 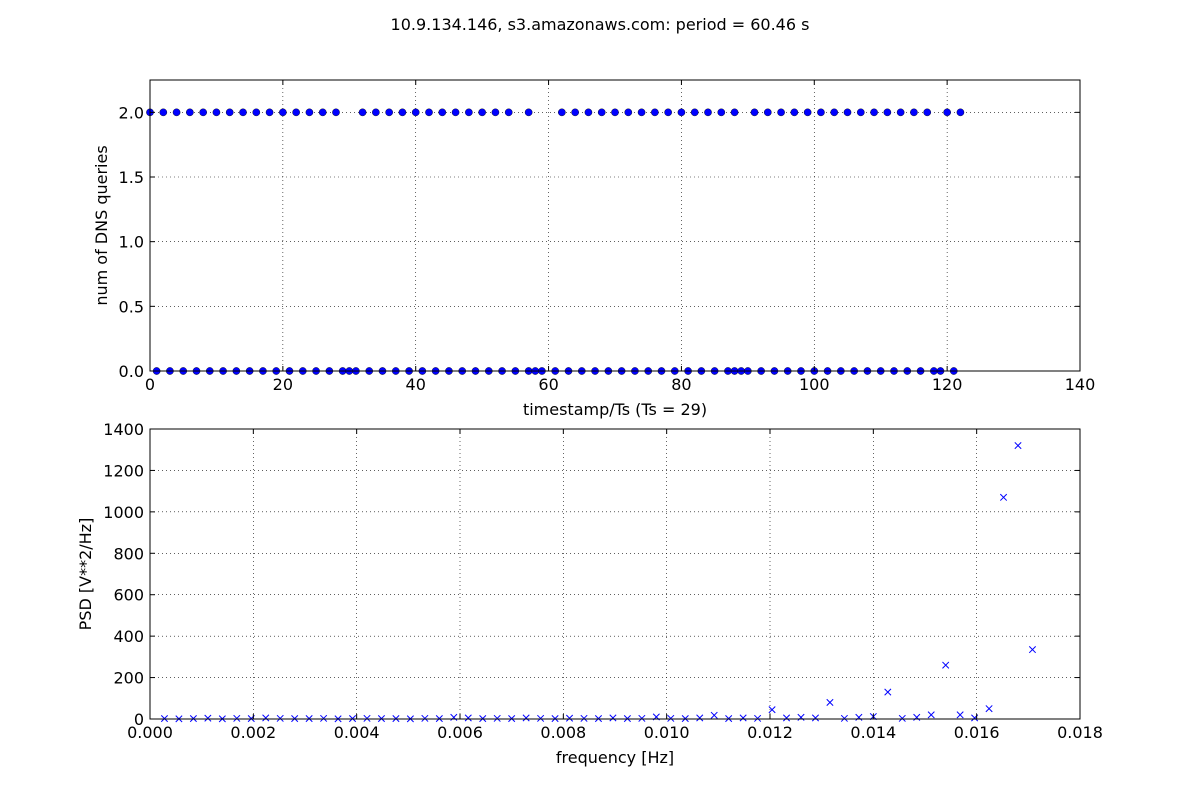 What do you see at coordinates (814, 384) in the screenshot?
I see `top-x-tick-label: 100` at bounding box center [814, 384].